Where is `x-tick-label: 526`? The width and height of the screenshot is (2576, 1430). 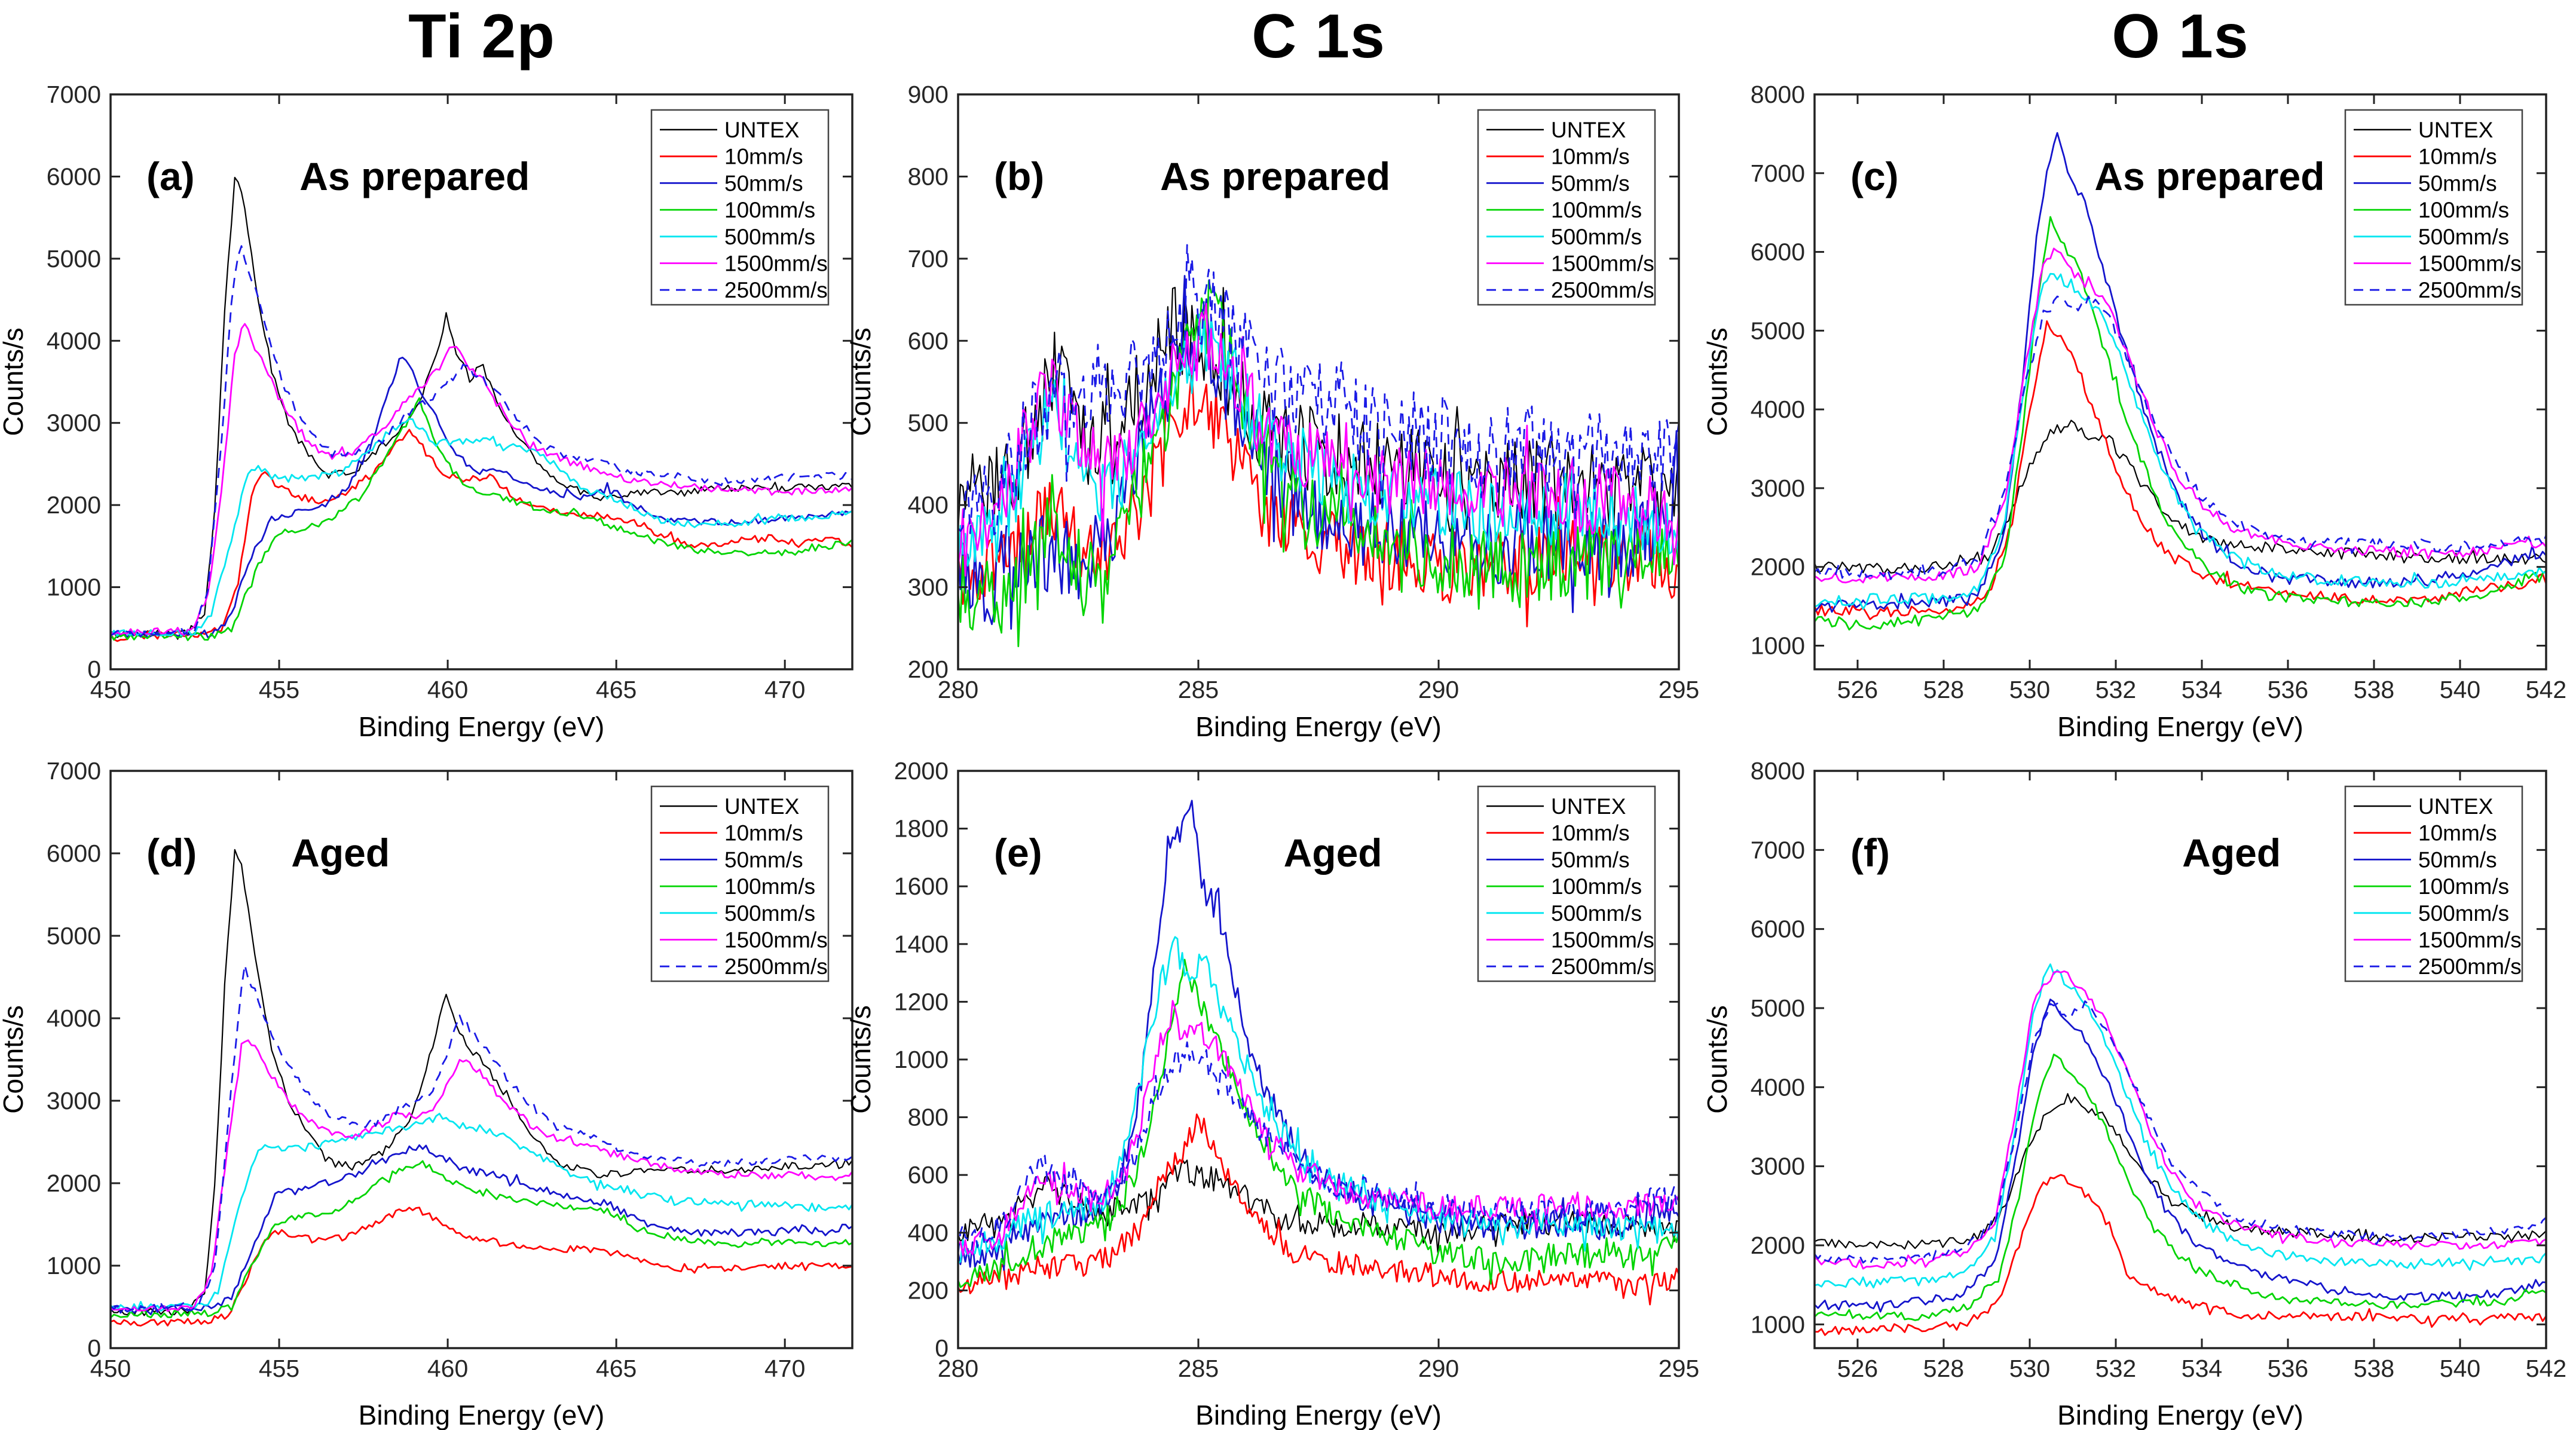 x-tick-label: 526 is located at coordinates (1857, 1368).